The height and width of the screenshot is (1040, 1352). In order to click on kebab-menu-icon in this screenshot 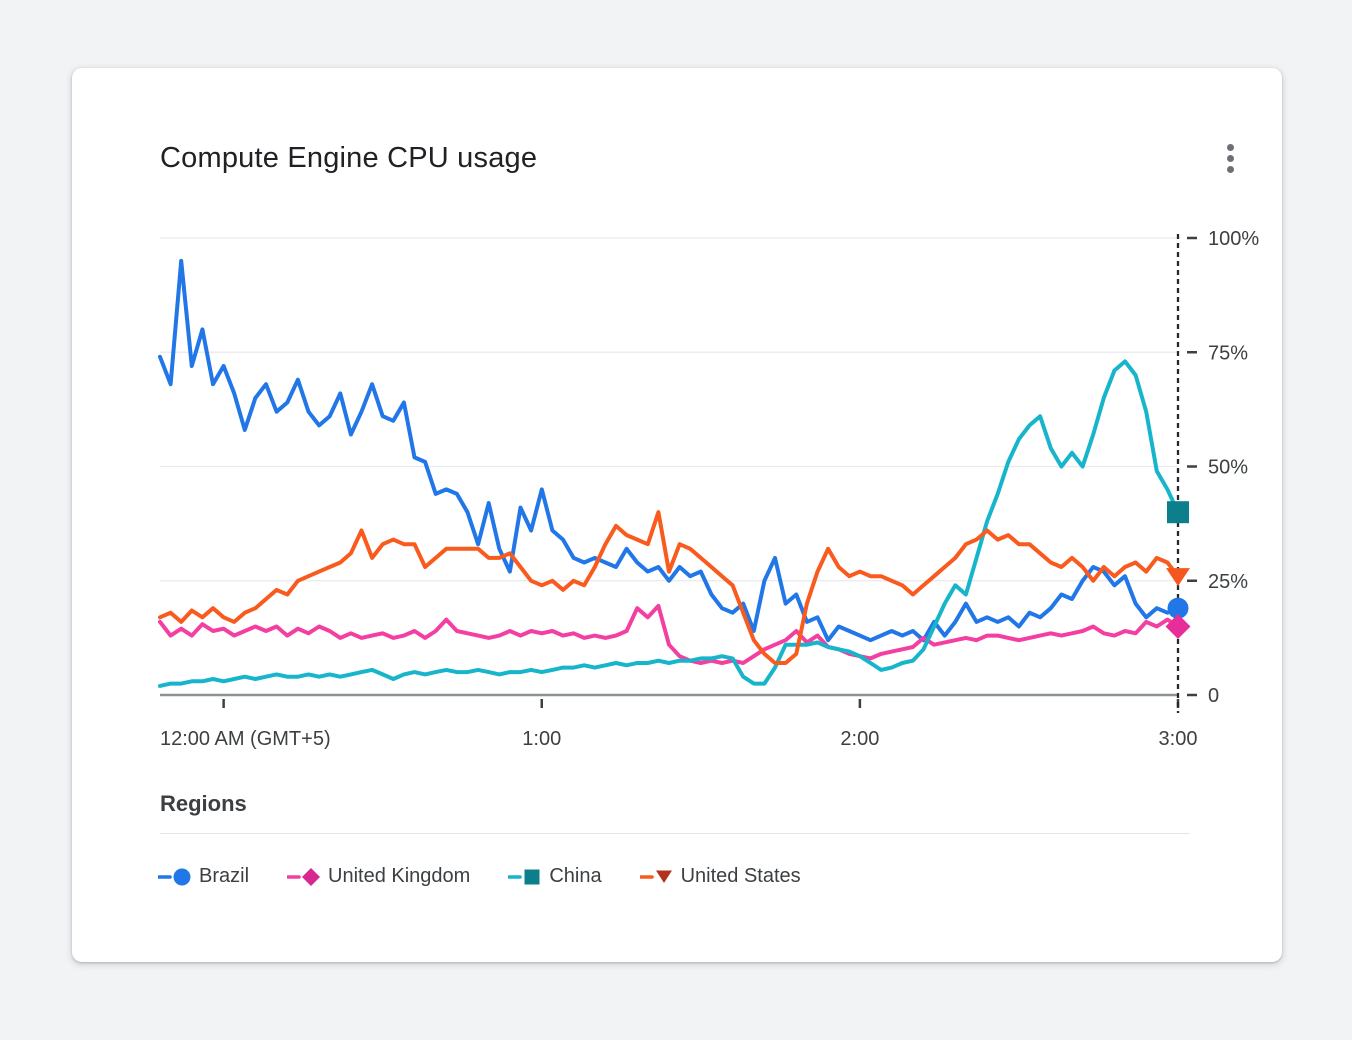, I will do `click(1230, 158)`.